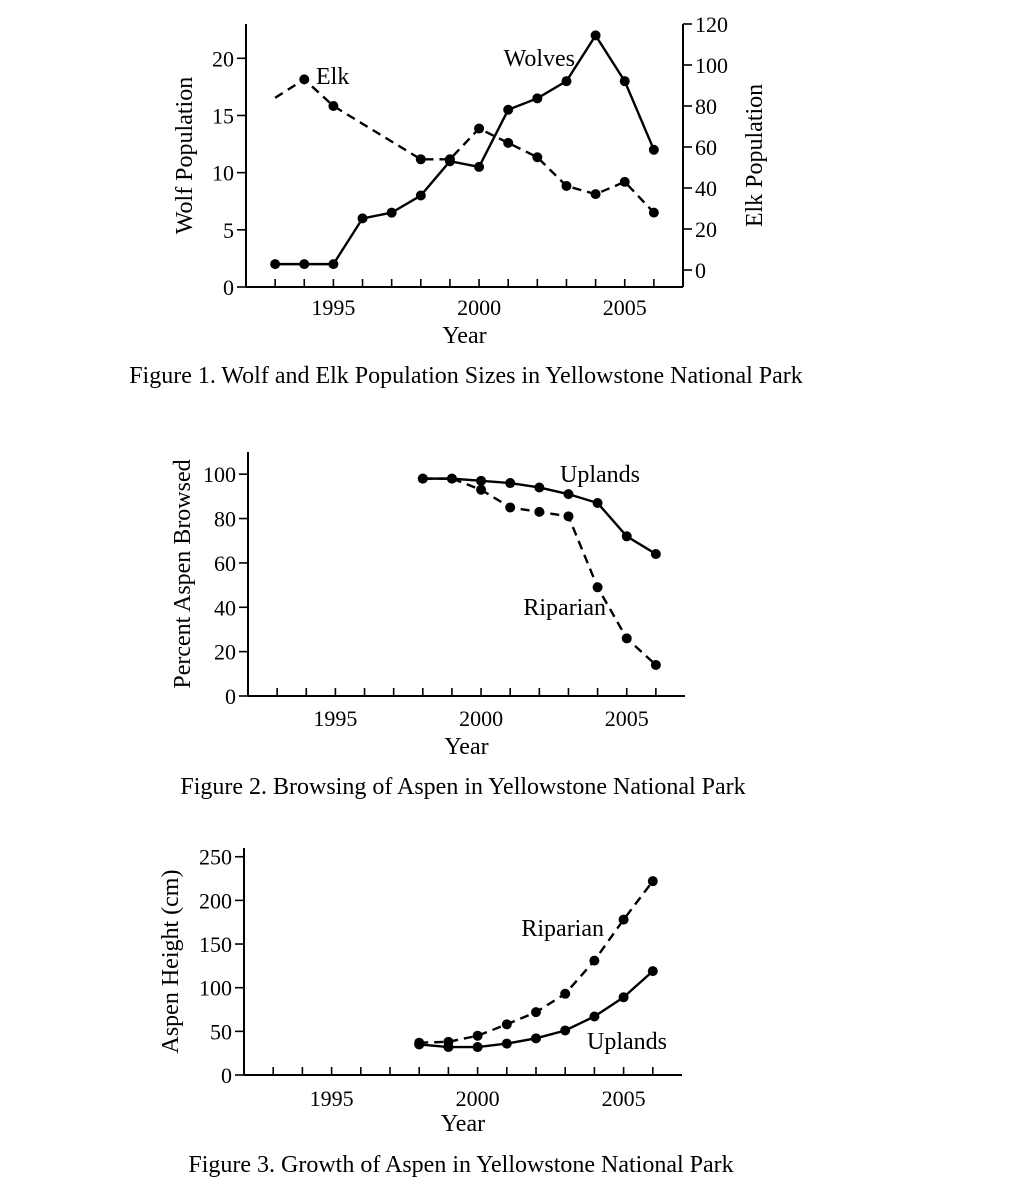 The height and width of the screenshot is (1200, 1022). I want to click on y-axis-label: Percent Aspen Browsed, so click(183, 573).